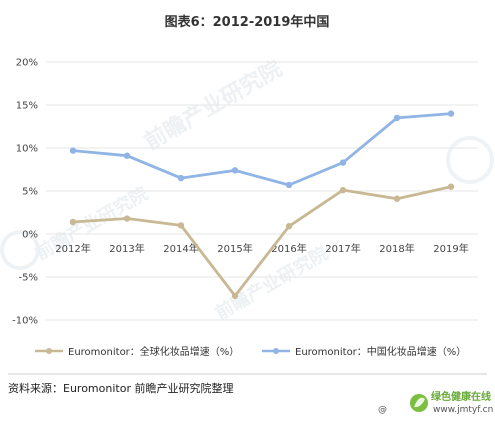  I want to click on y-axis-ticks: 20% 15% 10% 5% 0% -5% -10%, so click(25, 192).